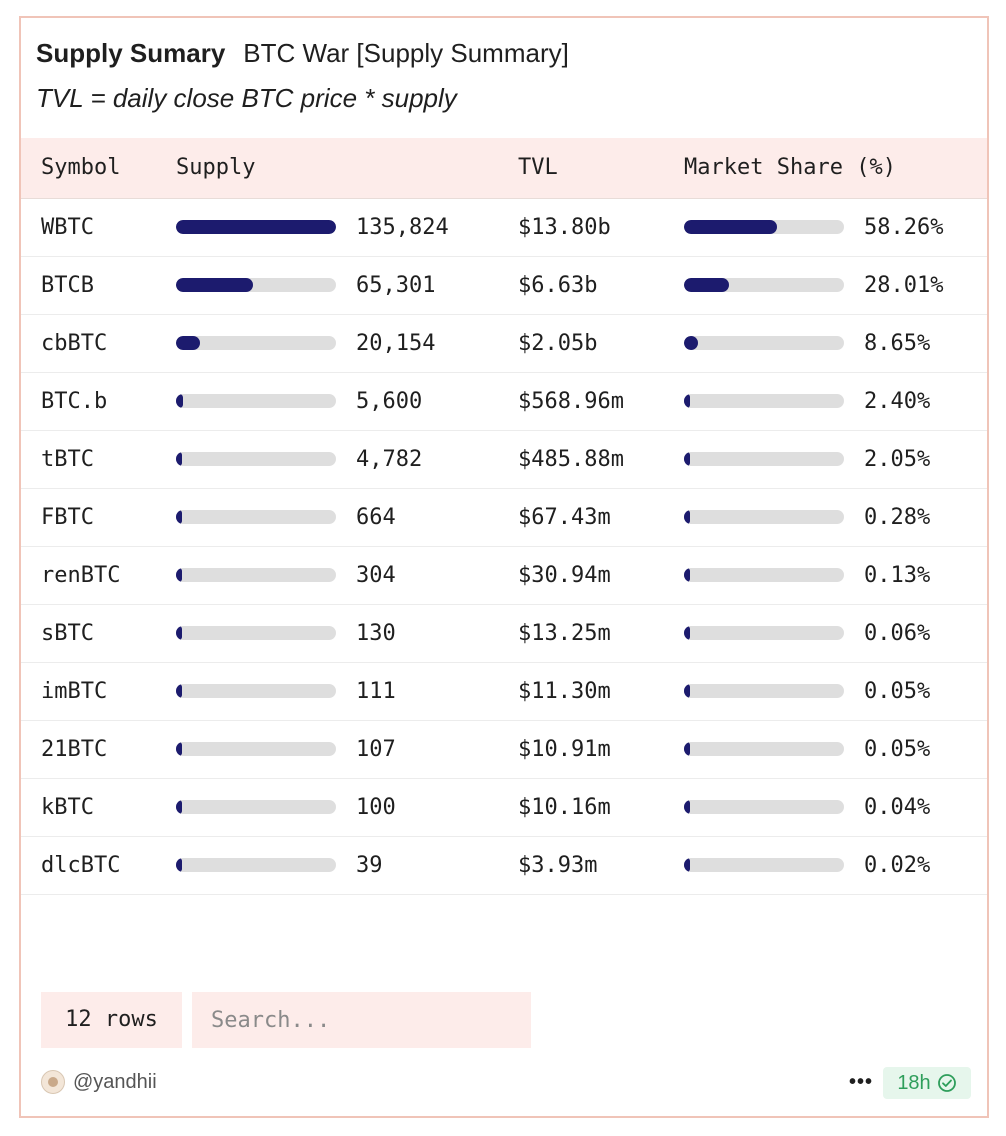  I want to click on symbol-cell: 21BTC, so click(98, 749).